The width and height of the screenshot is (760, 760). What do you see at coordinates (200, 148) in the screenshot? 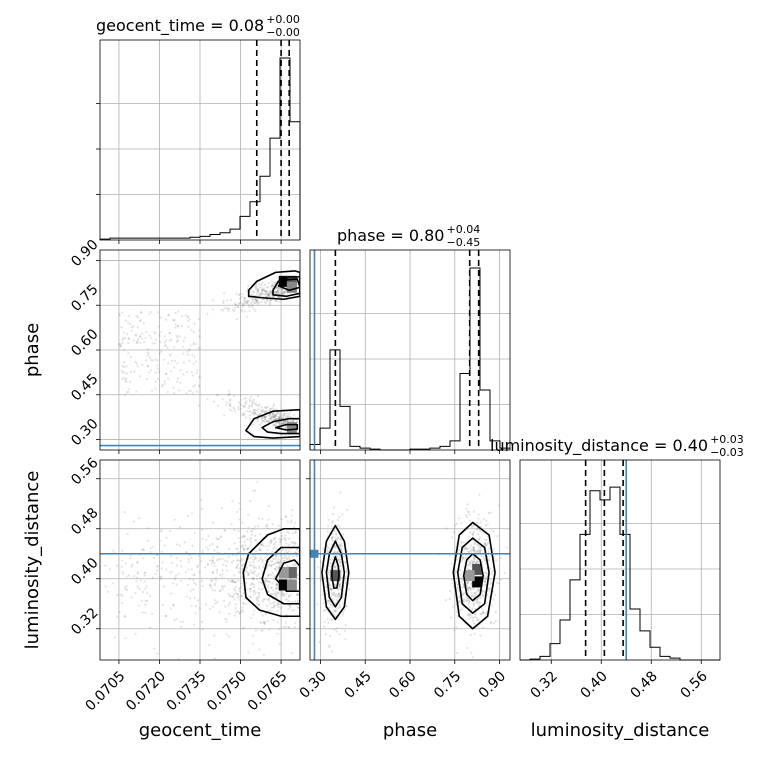
I see `histogram-geocent_time` at bounding box center [200, 148].